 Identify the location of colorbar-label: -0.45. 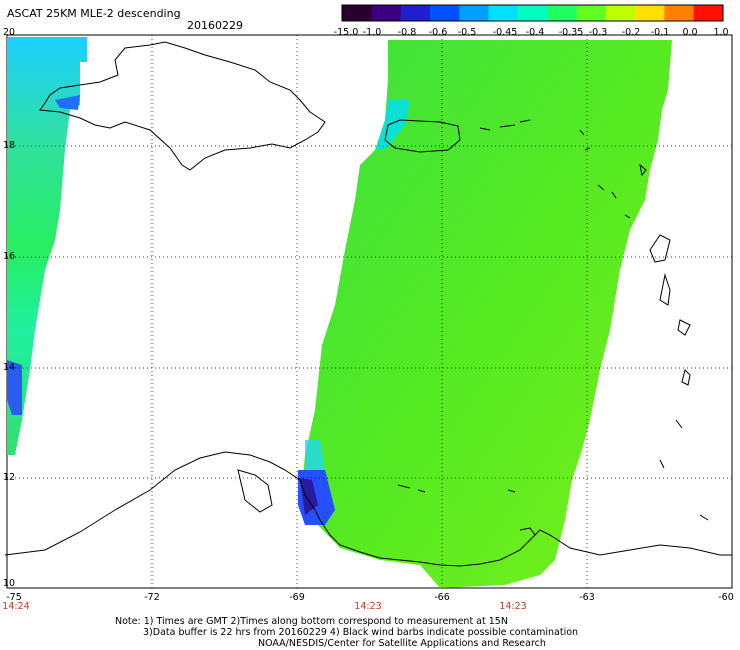
(505, 32).